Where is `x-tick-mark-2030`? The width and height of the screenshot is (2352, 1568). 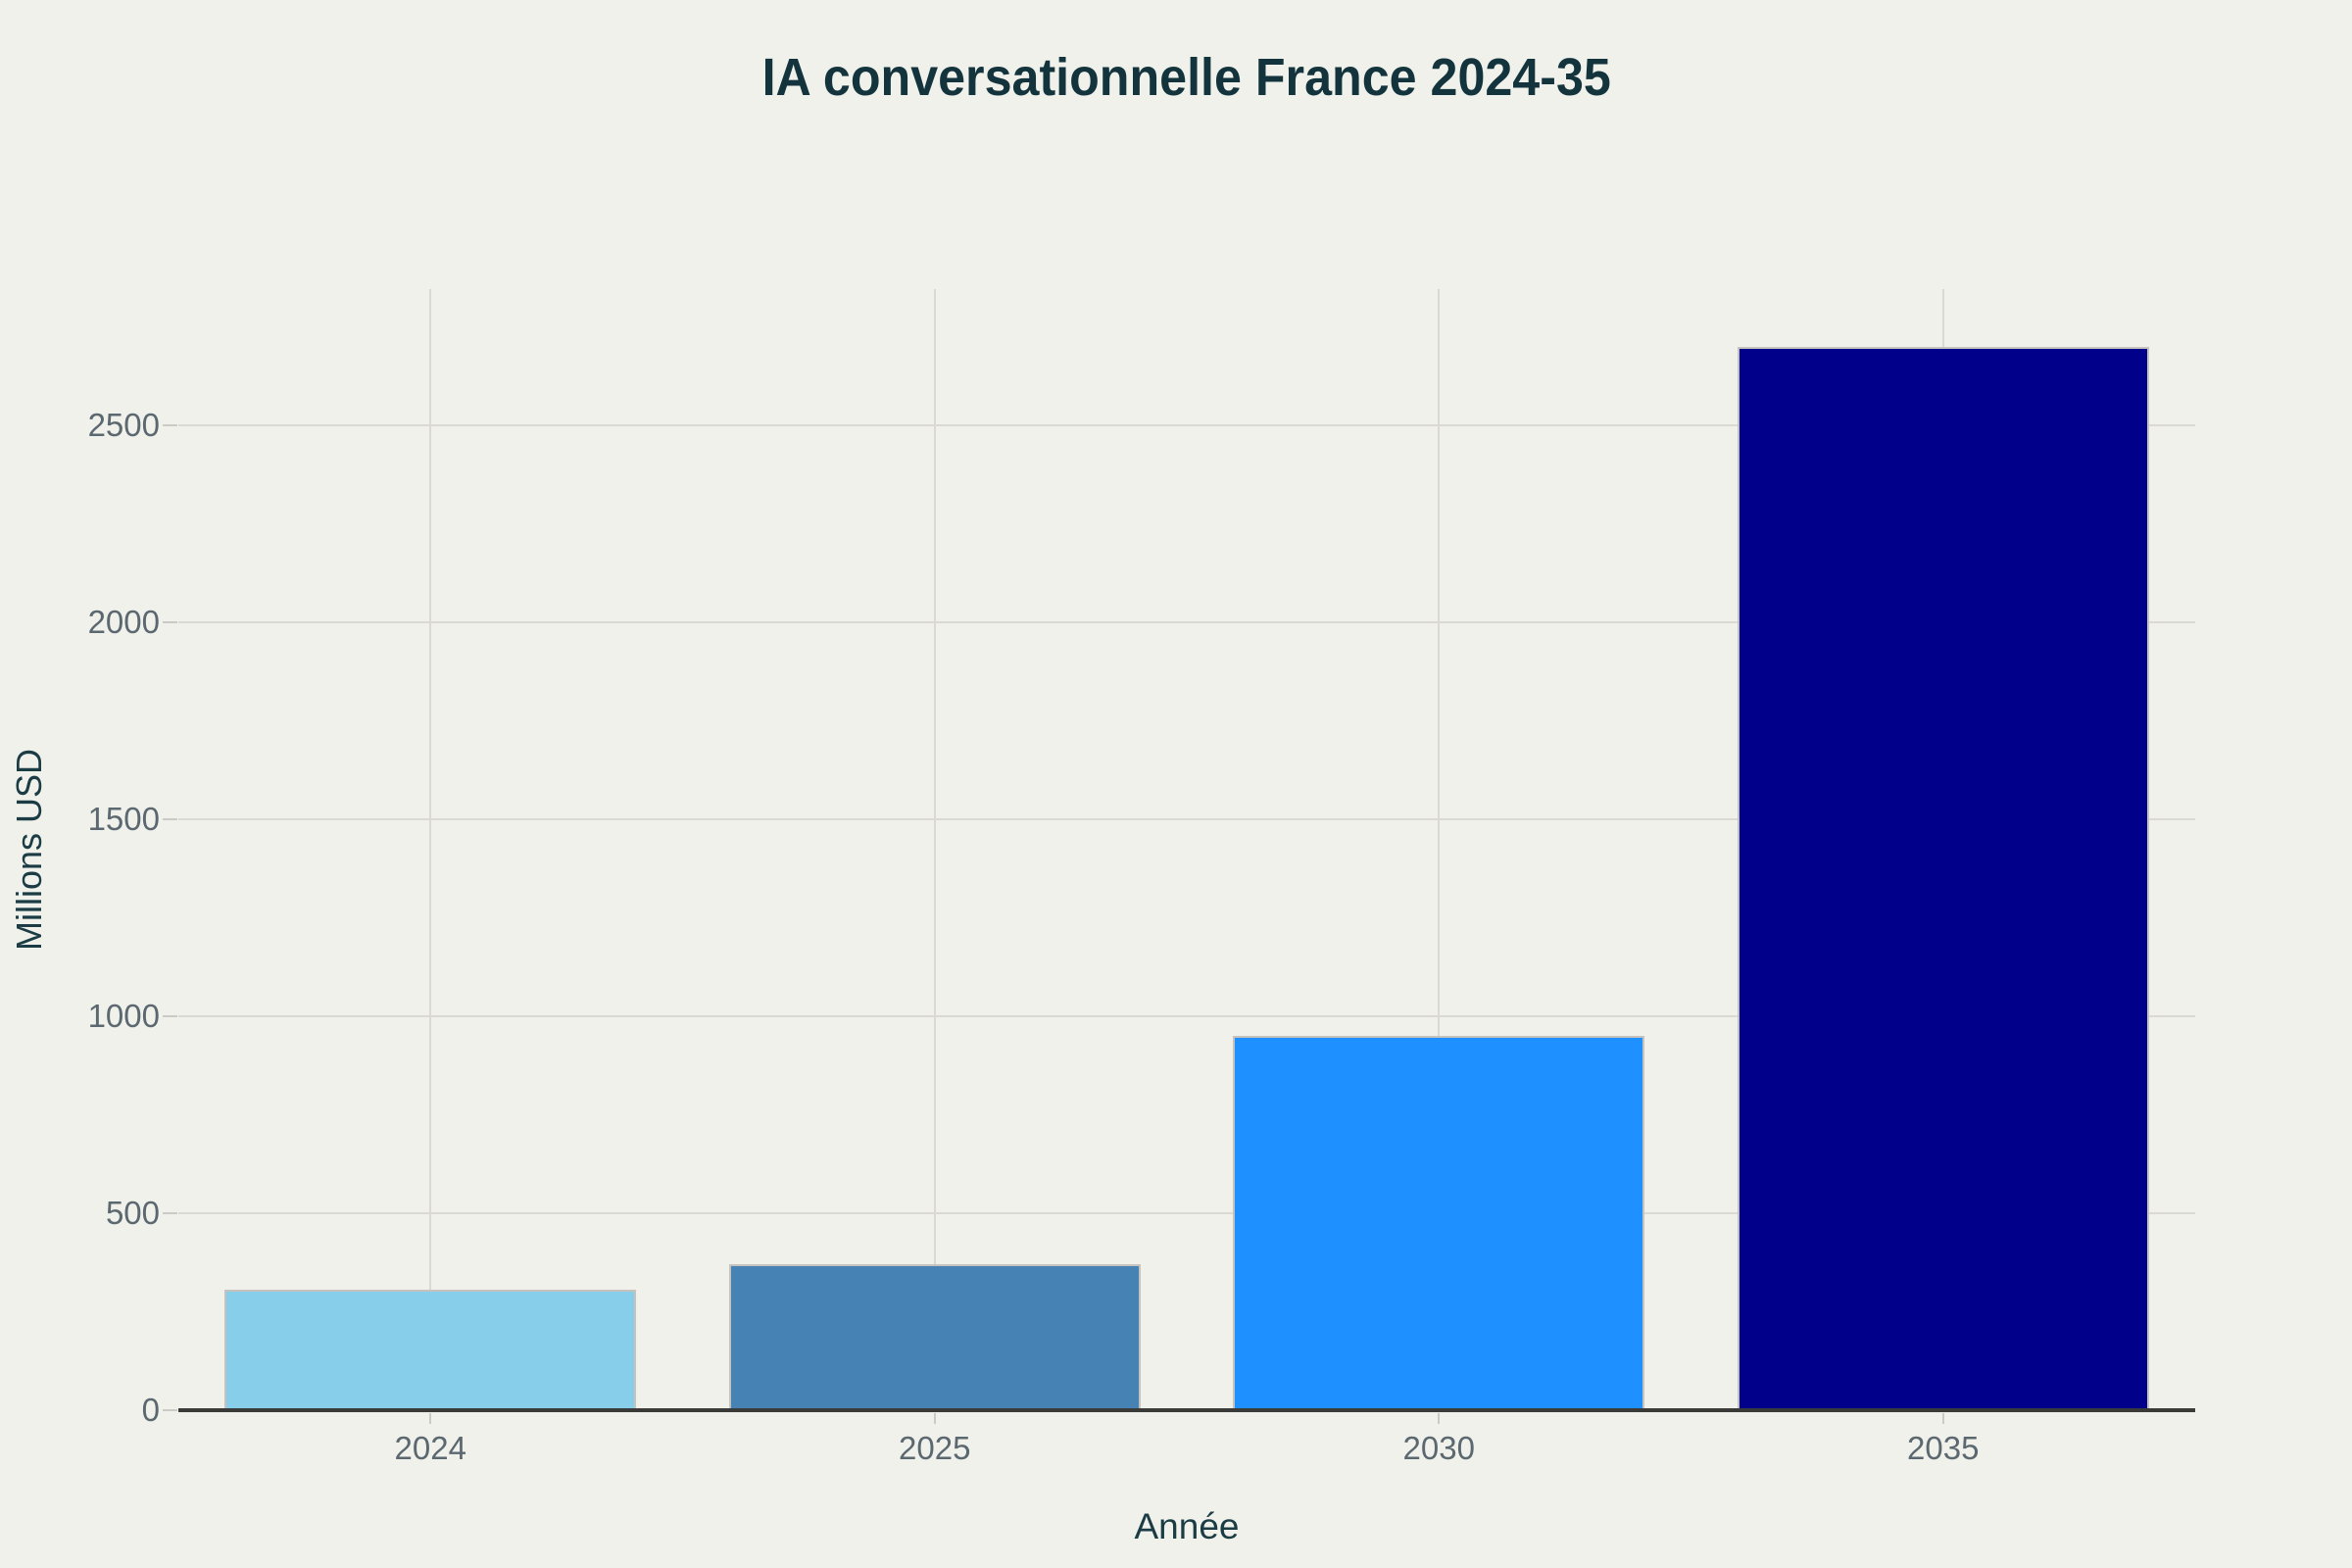 x-tick-mark-2030 is located at coordinates (1439, 1418).